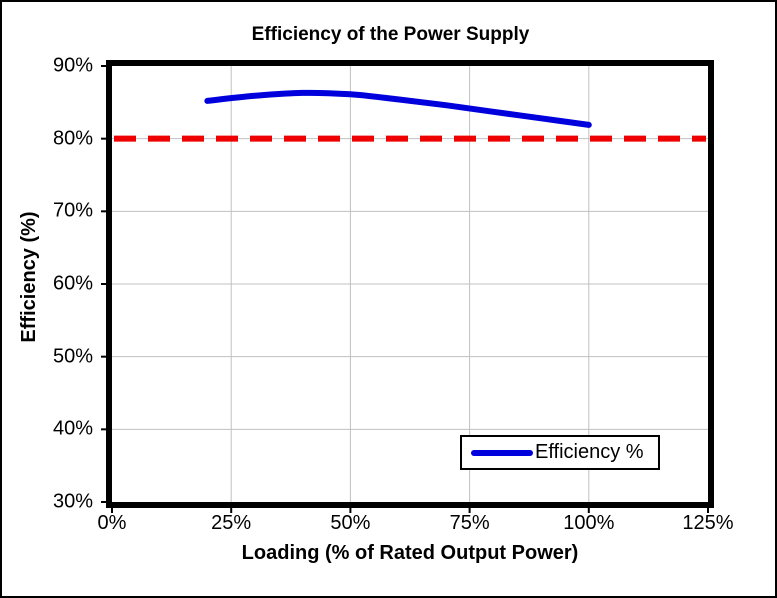  Describe the element at coordinates (410, 553) in the screenshot. I see `x-axis-title: Loading (% of Rated Output Power)` at that location.